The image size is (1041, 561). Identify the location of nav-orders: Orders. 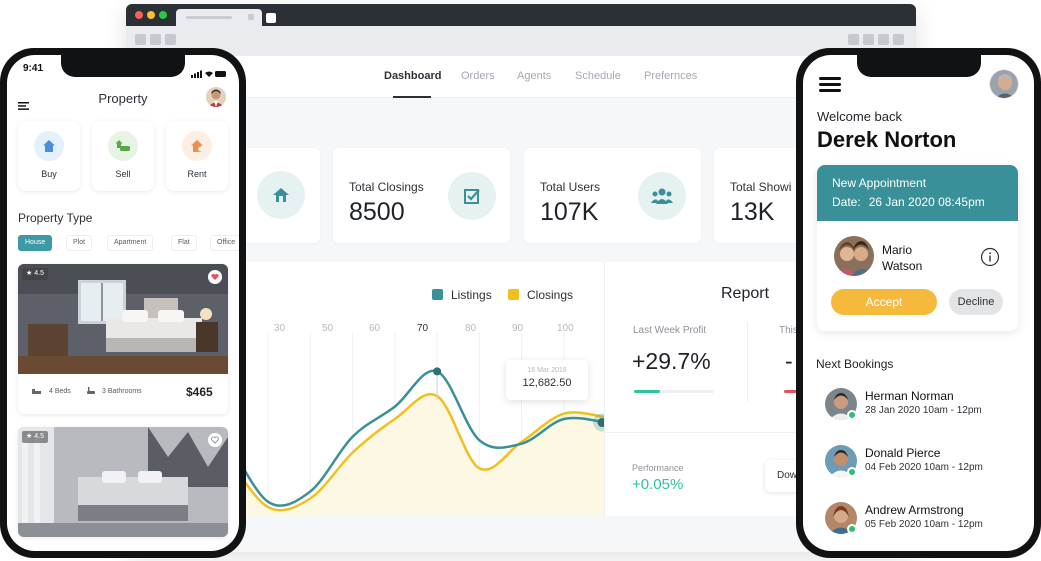
(478, 76).